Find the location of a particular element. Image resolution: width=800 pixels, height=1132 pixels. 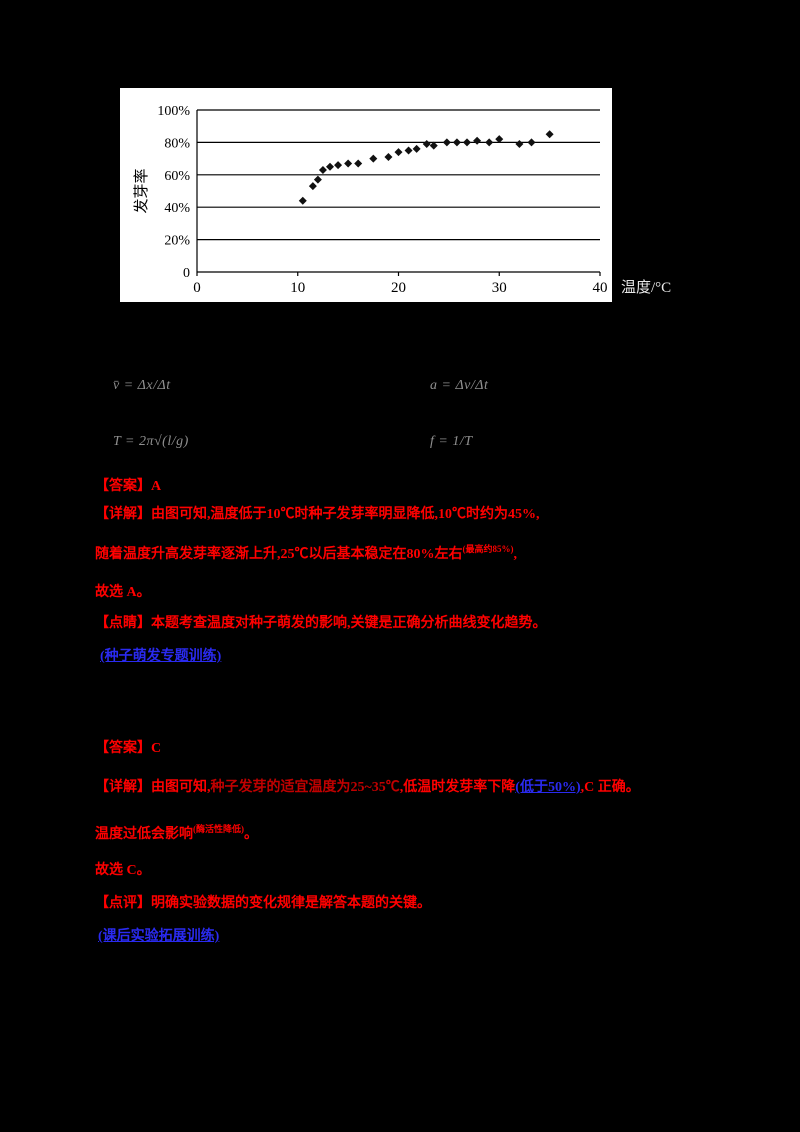

x-tick-label: 0 is located at coordinates (197, 288).